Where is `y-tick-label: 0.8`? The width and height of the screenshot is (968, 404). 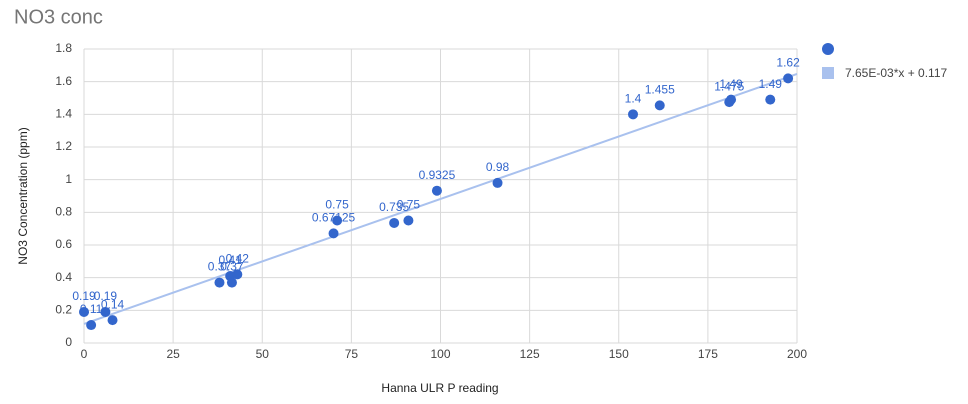
y-tick-label: 0.8 is located at coordinates (63, 212).